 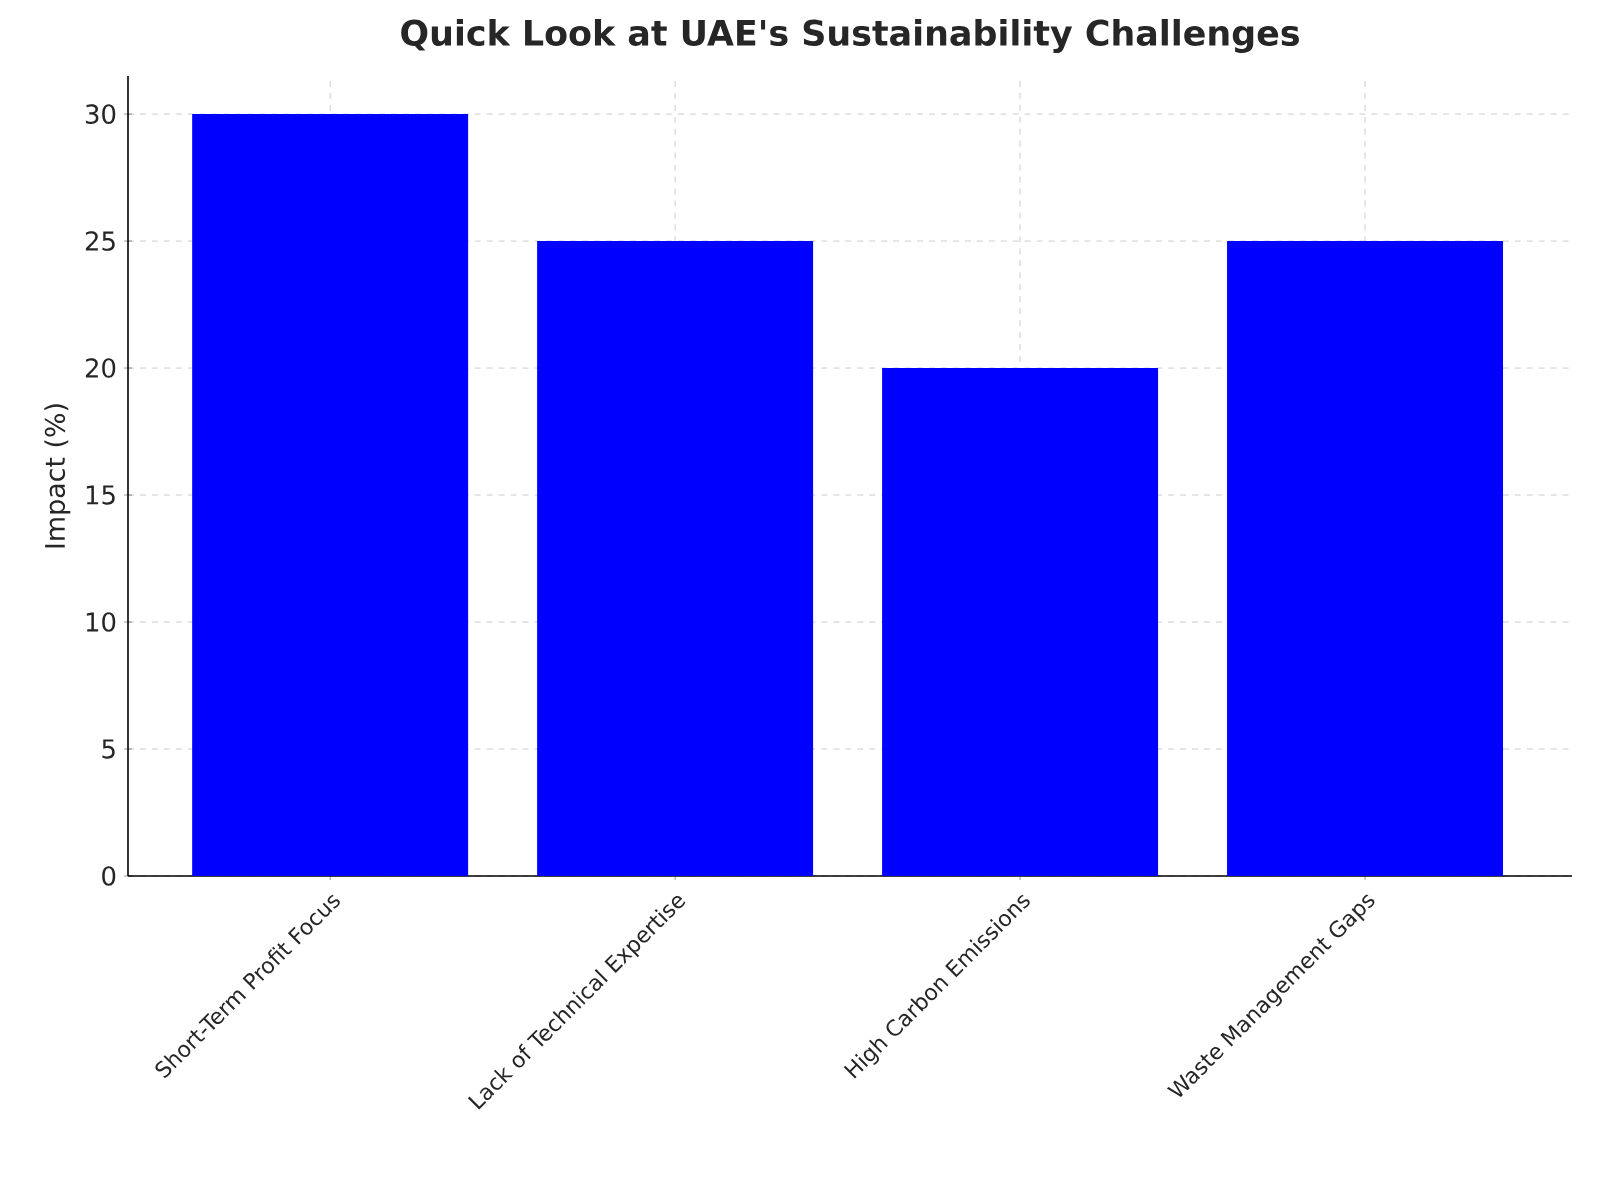 What do you see at coordinates (100, 114) in the screenshot?
I see `y-tick-label: 30` at bounding box center [100, 114].